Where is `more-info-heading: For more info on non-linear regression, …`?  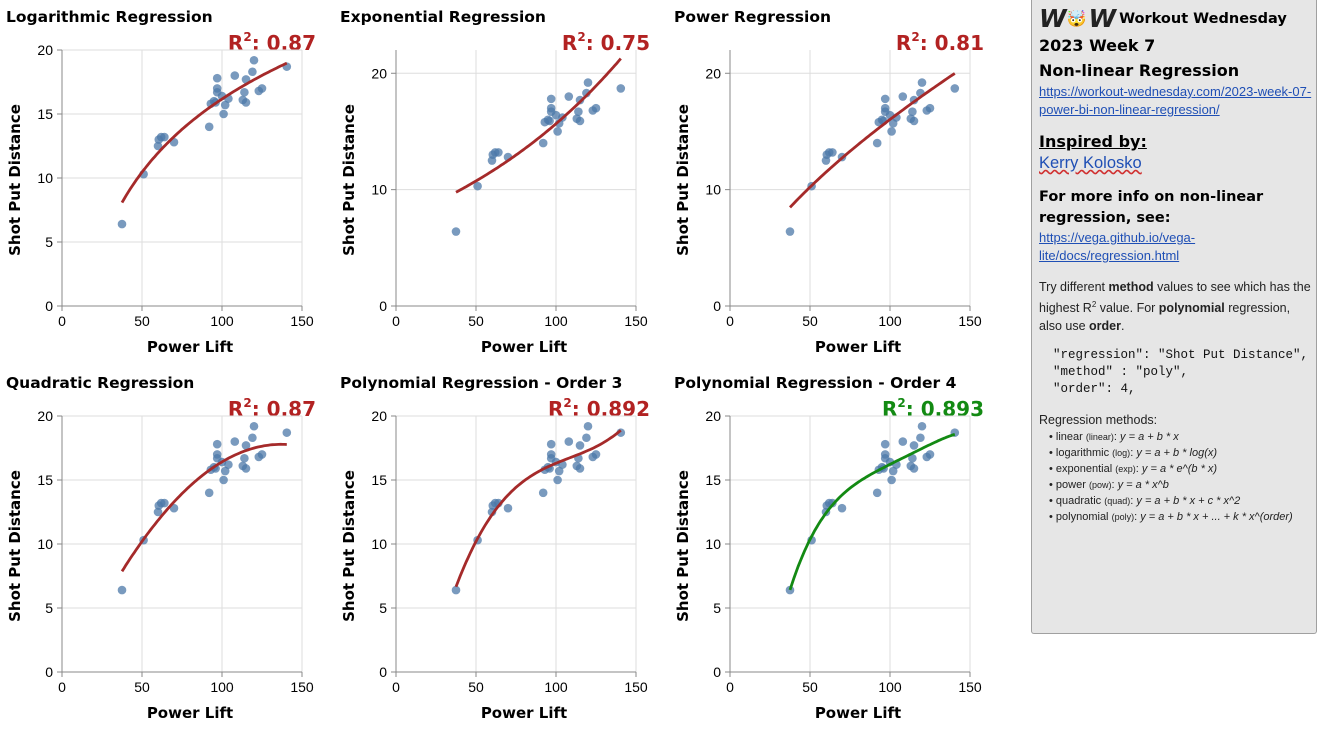
more-info-heading: For more info on non-linear regression, … is located at coordinates (1151, 207).